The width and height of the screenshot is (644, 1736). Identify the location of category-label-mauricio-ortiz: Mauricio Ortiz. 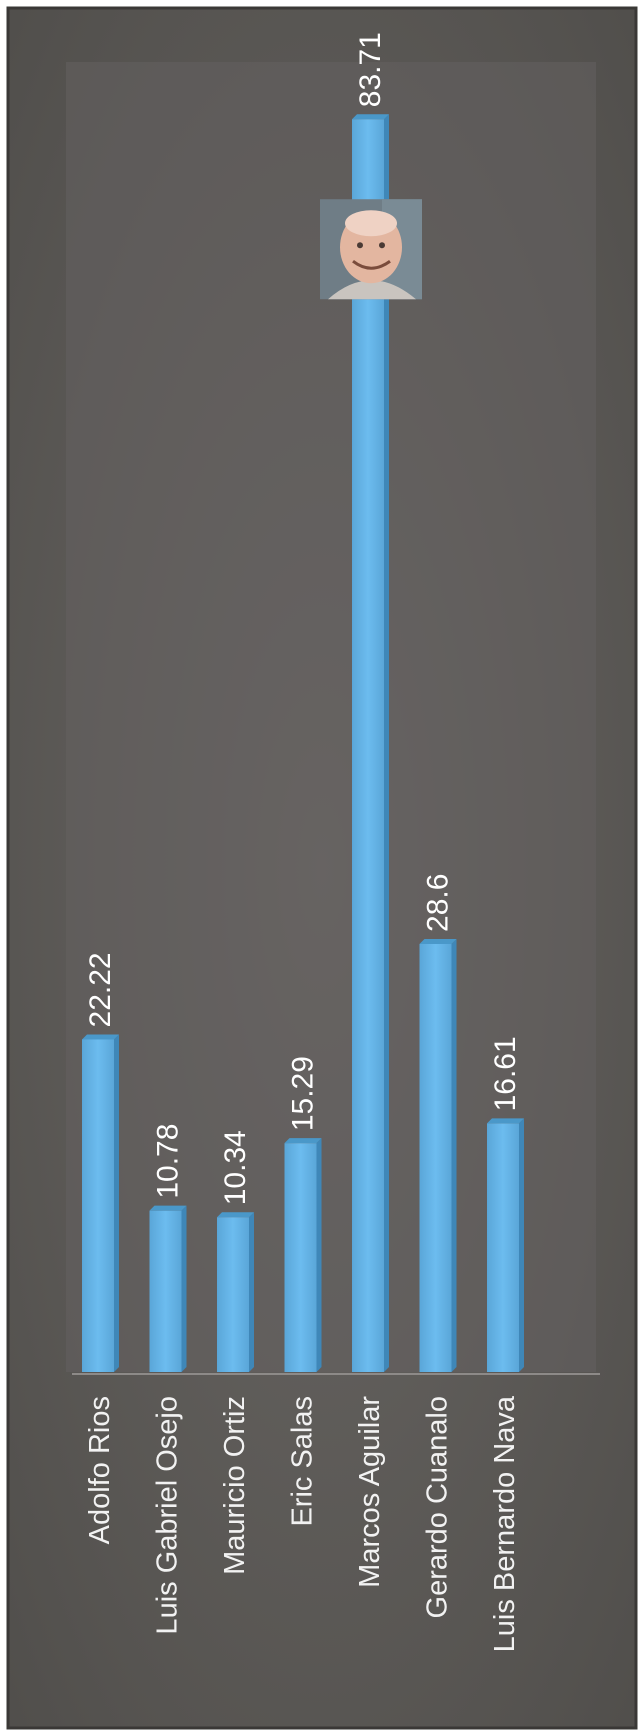
(235, 1485).